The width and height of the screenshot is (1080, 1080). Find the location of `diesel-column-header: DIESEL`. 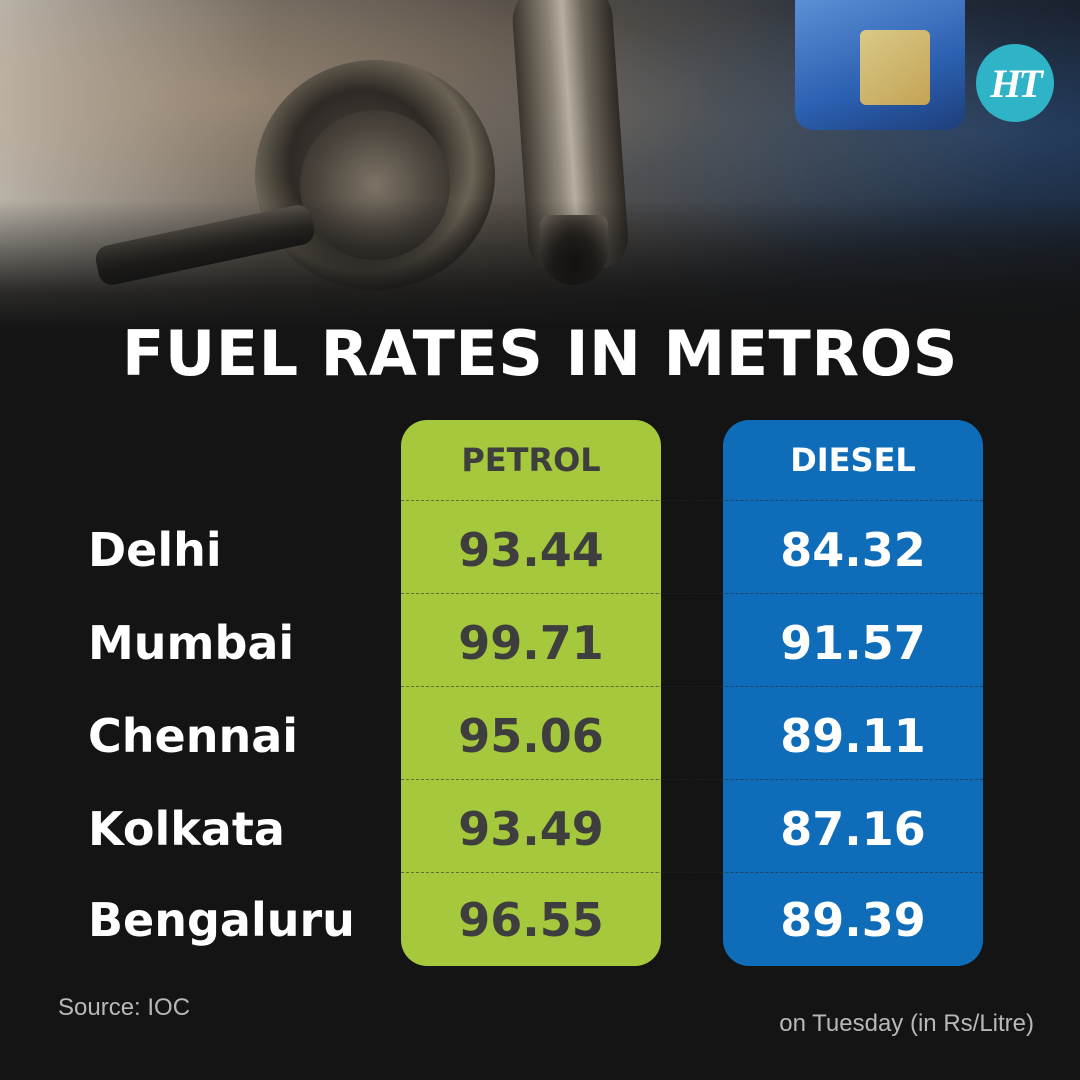

diesel-column-header: DIESEL is located at coordinates (853, 460).